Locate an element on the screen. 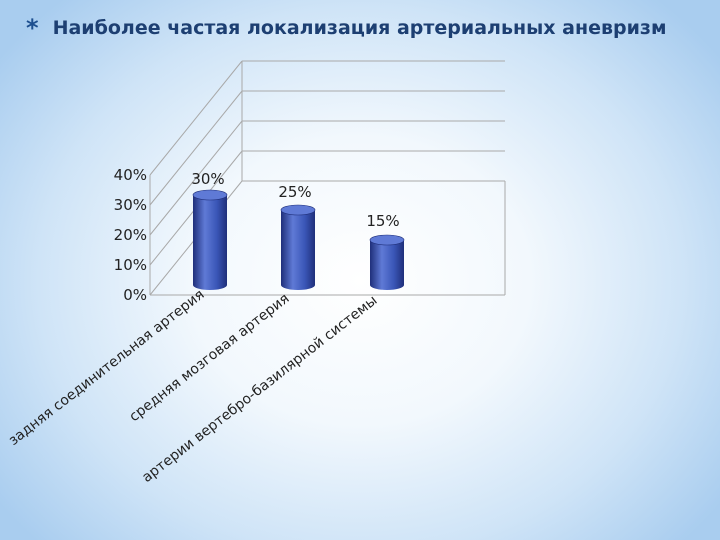 This screenshot has width=720, height=540. data-label: 30% is located at coordinates (207, 179).